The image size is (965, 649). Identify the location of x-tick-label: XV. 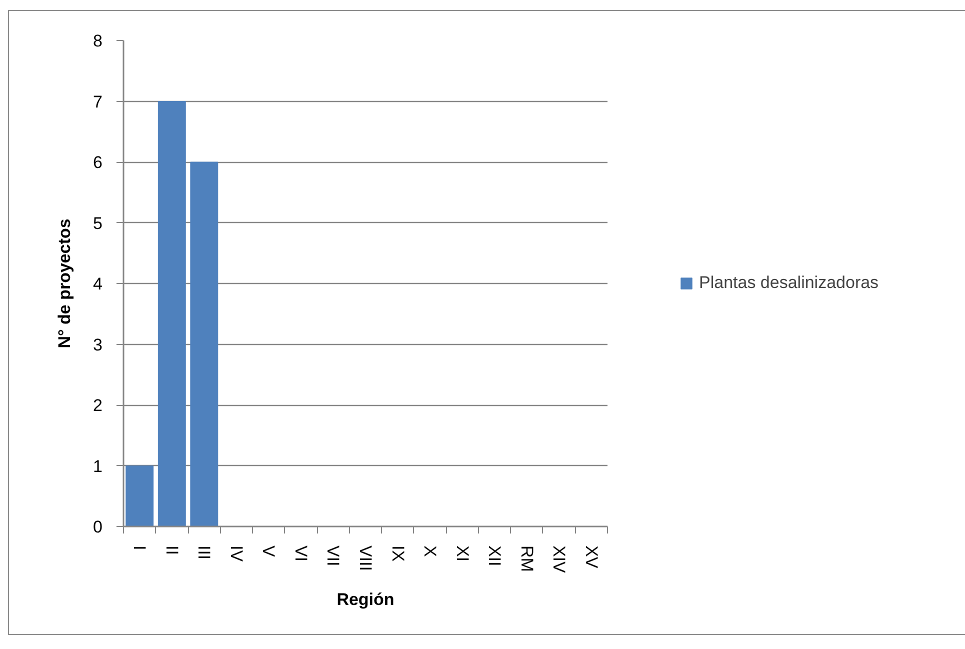
(591, 557).